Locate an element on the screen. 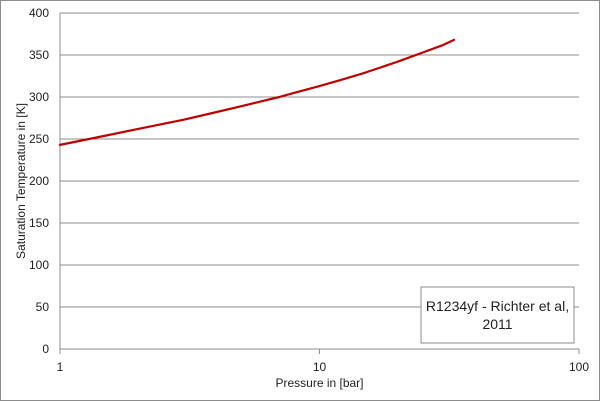 The height and width of the screenshot is (401, 600). x-tick-label: 10 is located at coordinates (320, 367).